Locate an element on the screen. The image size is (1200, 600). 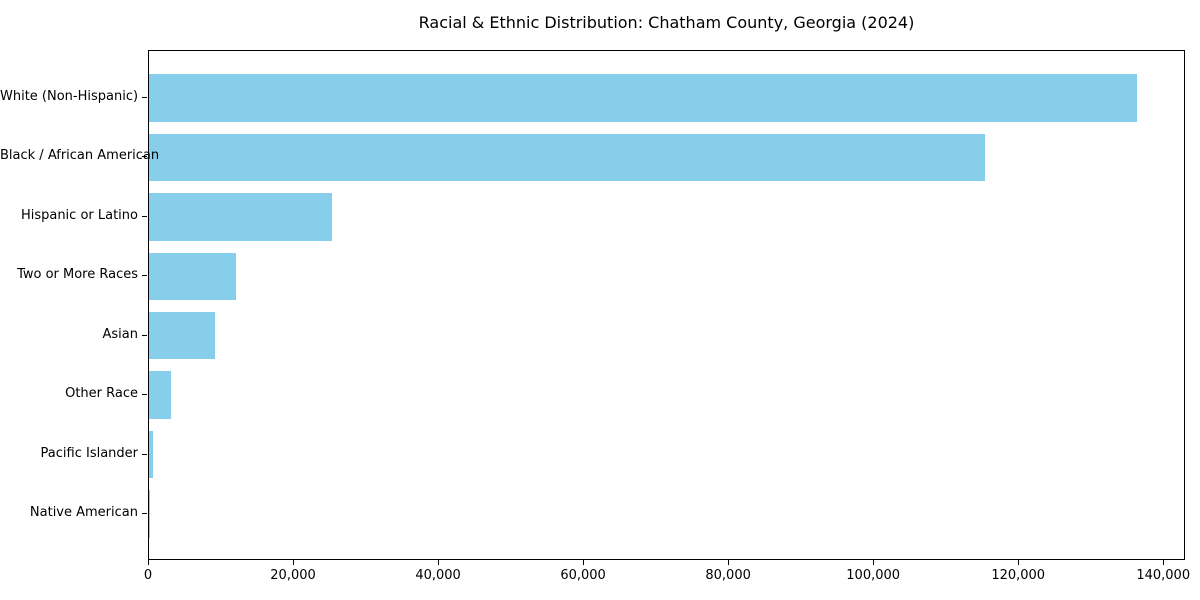
y-tick-label-black-african-american: Black / African American is located at coordinates (80, 156).